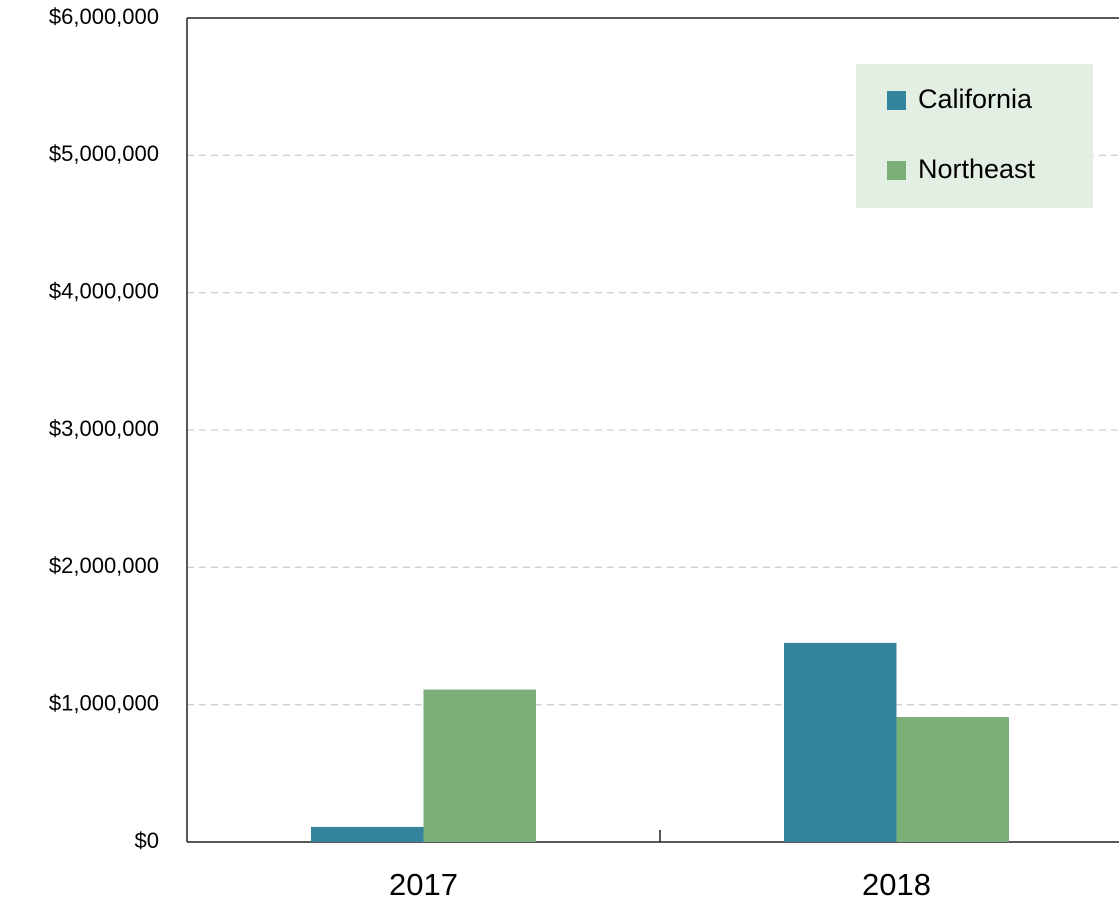 Image resolution: width=1119 pixels, height=915 pixels. What do you see at coordinates (104, 16) in the screenshot?
I see `y-tick-label: $6,000,000` at bounding box center [104, 16].